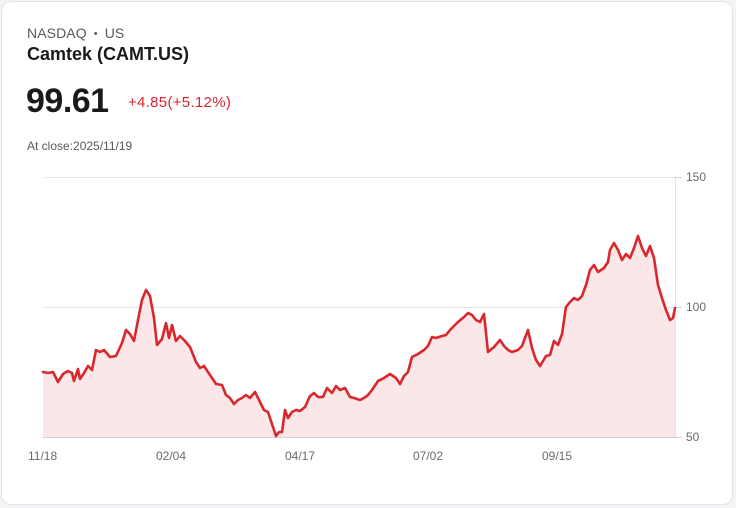 The width and height of the screenshot is (736, 508). I want to click on x-tick-label-2: 04/17, so click(300, 456).